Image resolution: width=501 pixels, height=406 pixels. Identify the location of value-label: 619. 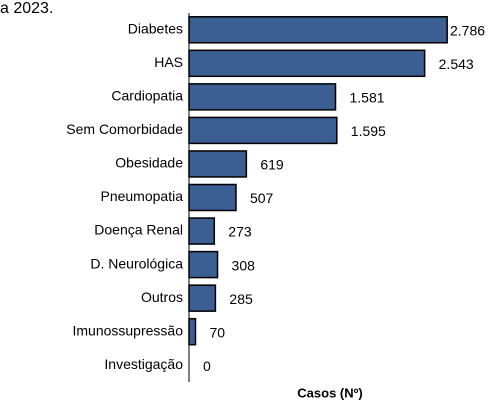
(272, 165).